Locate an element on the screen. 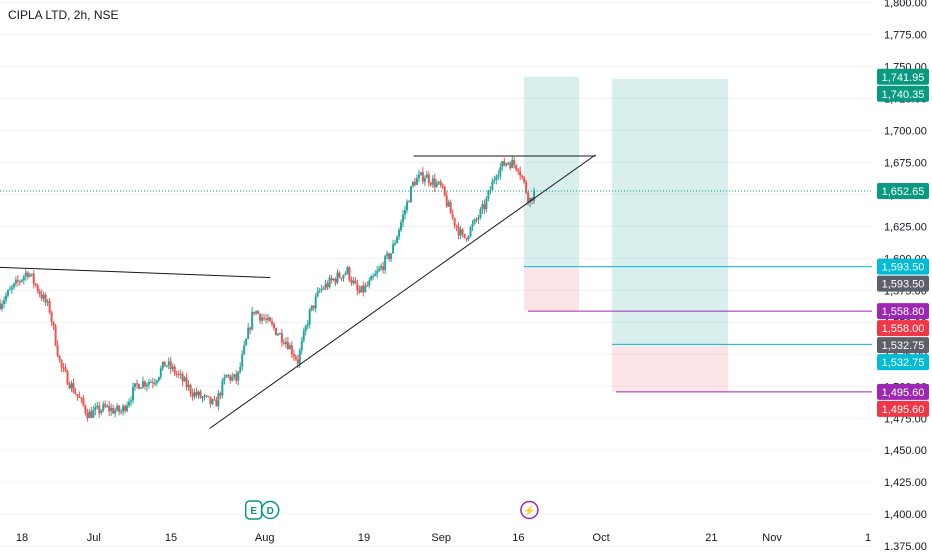  x-tick-label: Nov is located at coordinates (772, 538).